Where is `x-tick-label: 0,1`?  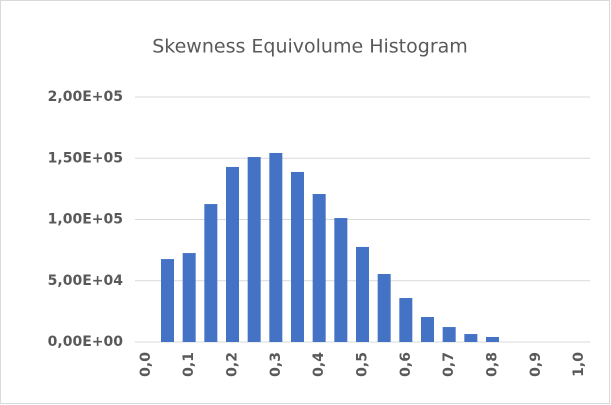
x-tick-label: 0,1 is located at coordinates (189, 364).